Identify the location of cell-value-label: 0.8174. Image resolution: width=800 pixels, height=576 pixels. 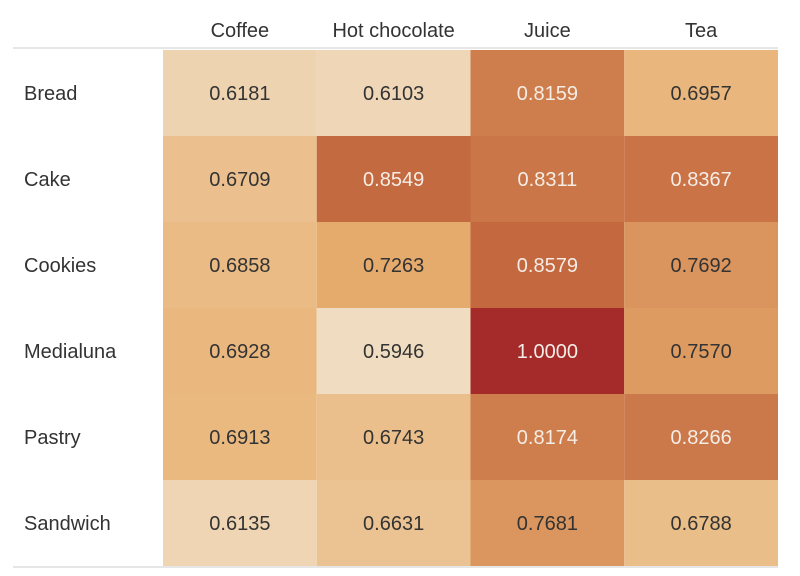
(547, 438).